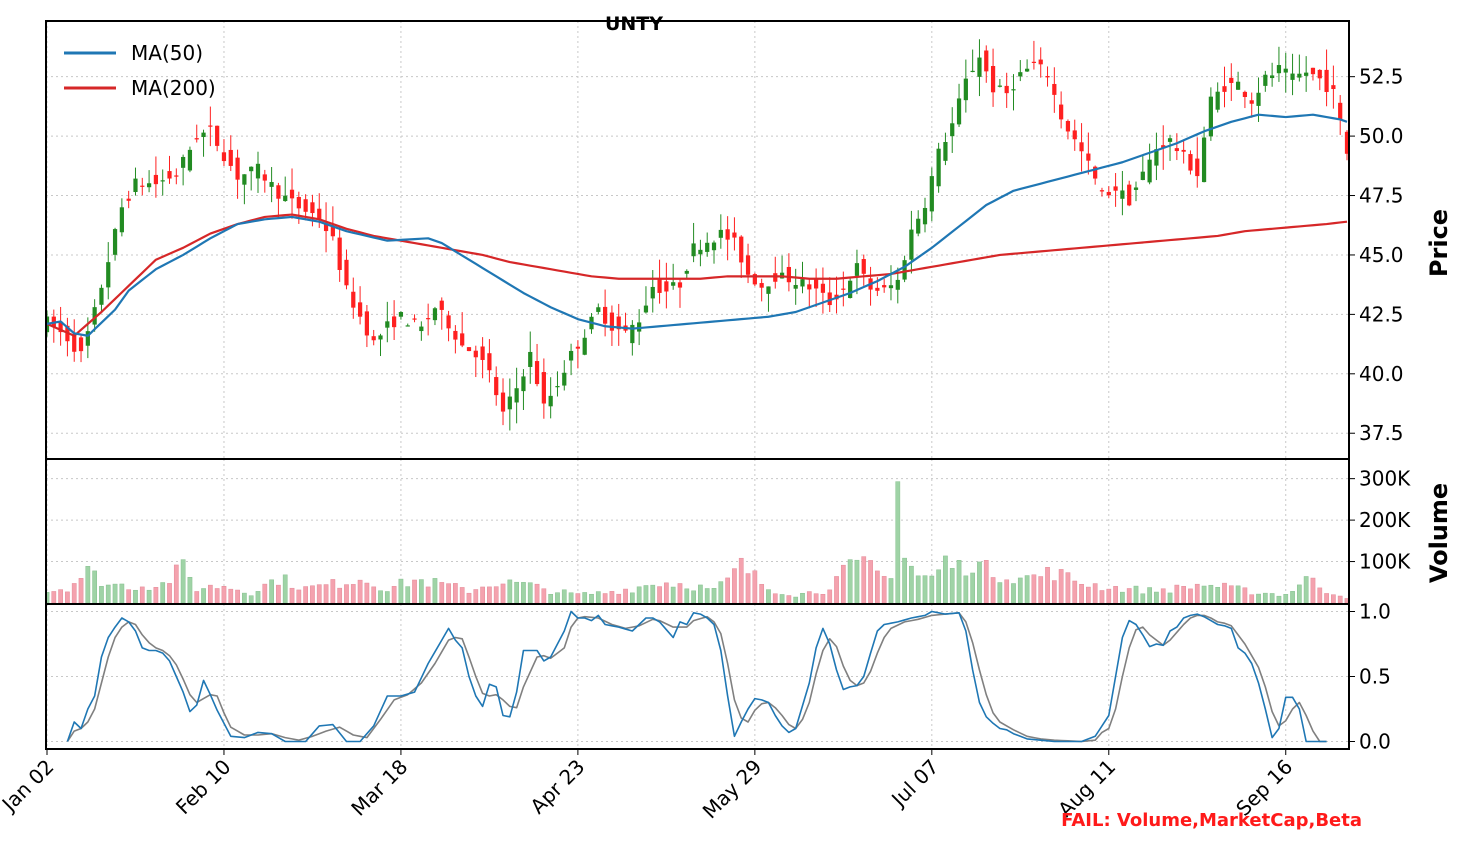 The height and width of the screenshot is (855, 1472). I want to click on legend-ma50-label: MA(50), so click(167, 53).